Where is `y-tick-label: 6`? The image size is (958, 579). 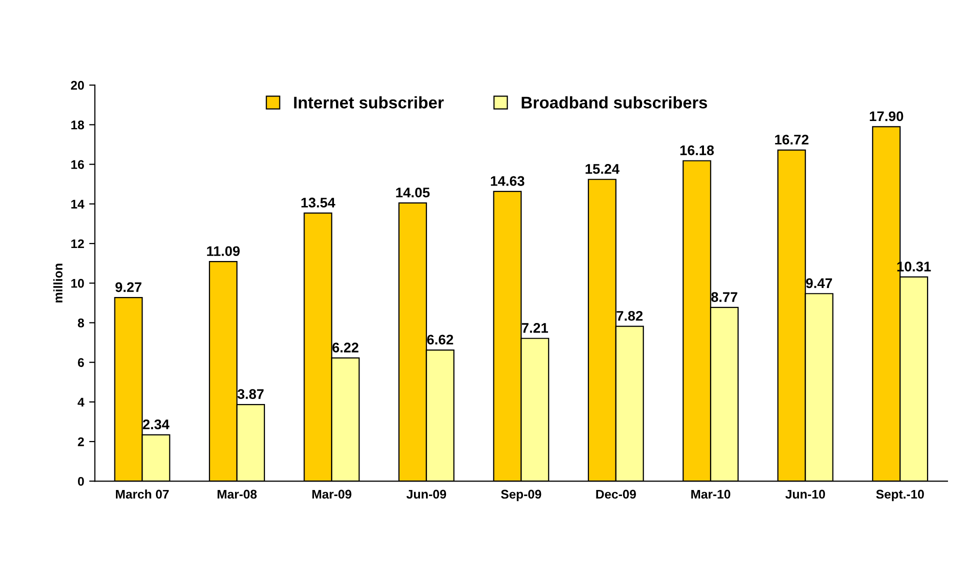 y-tick-label: 6 is located at coordinates (81, 362).